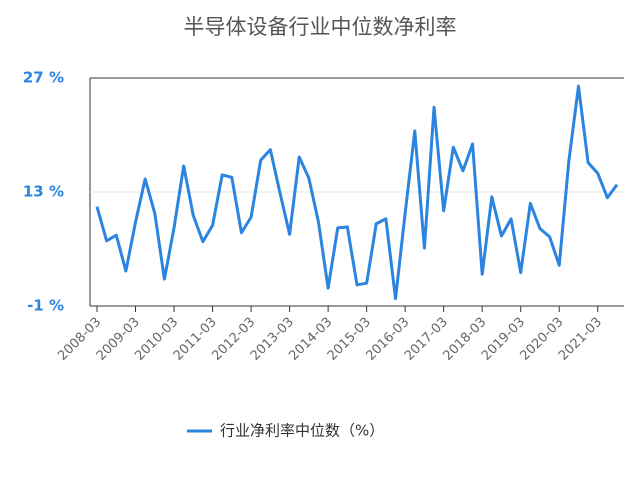 Image resolution: width=640 pixels, height=477 pixels. What do you see at coordinates (43, 78) in the screenshot?
I see `y-tick-label: 27 %` at bounding box center [43, 78].